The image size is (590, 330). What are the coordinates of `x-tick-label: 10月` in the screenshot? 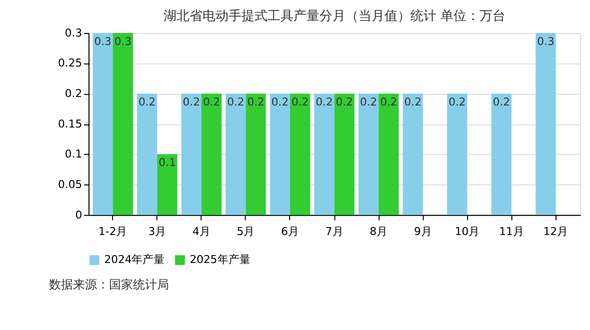 It's located at (467, 231).